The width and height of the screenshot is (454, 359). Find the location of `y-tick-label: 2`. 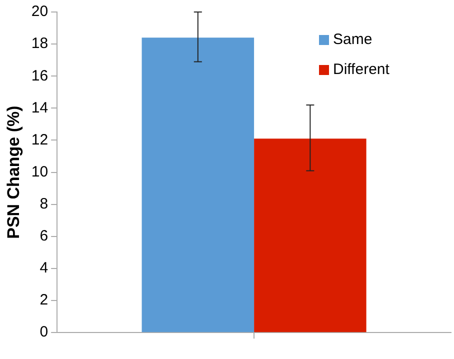

y-tick-label: 2 is located at coordinates (44, 300).